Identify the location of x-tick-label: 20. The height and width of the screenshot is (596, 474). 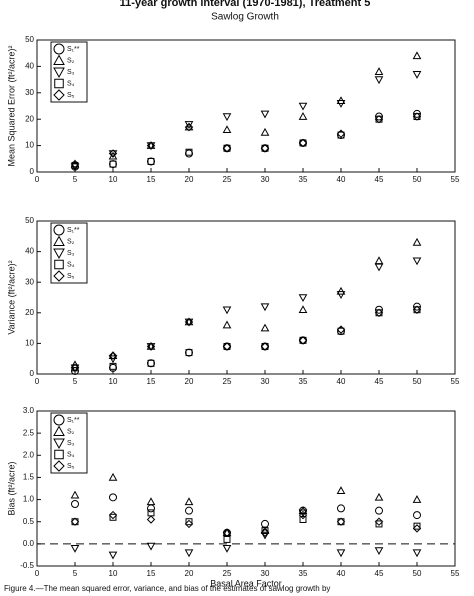
(189, 179).